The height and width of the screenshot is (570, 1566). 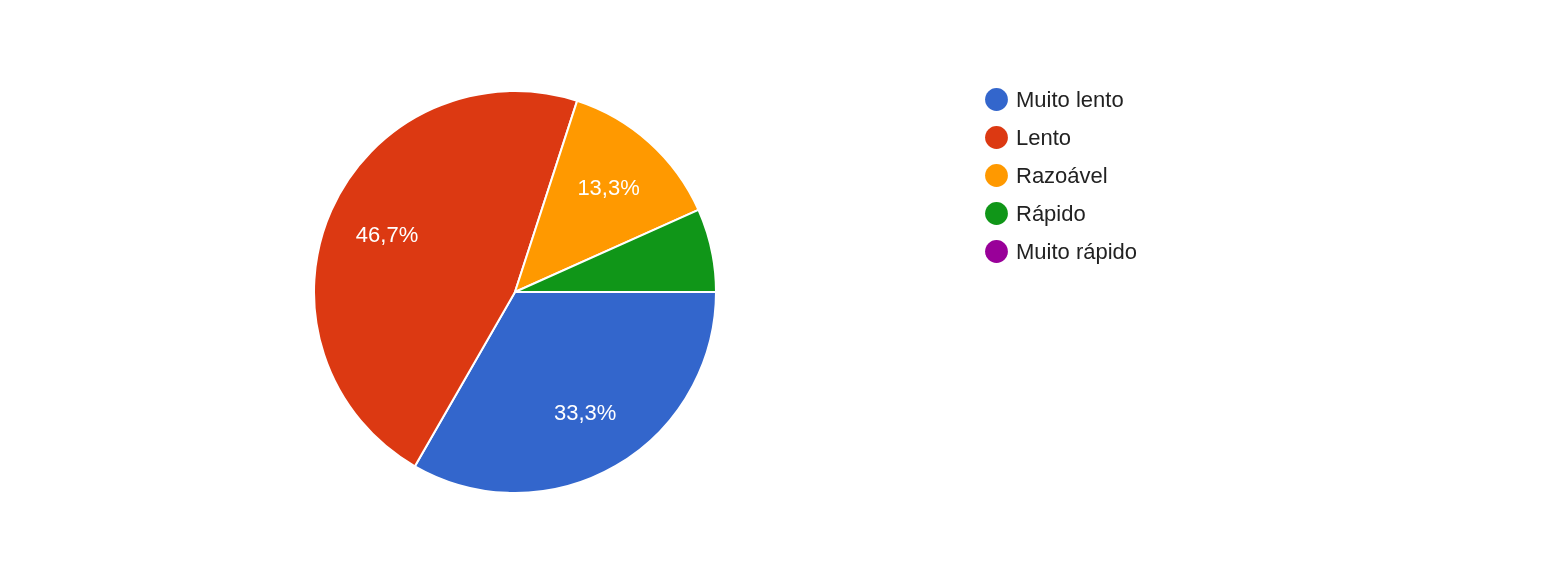 What do you see at coordinates (585, 413) in the screenshot?
I see `data-label: 33,3%` at bounding box center [585, 413].